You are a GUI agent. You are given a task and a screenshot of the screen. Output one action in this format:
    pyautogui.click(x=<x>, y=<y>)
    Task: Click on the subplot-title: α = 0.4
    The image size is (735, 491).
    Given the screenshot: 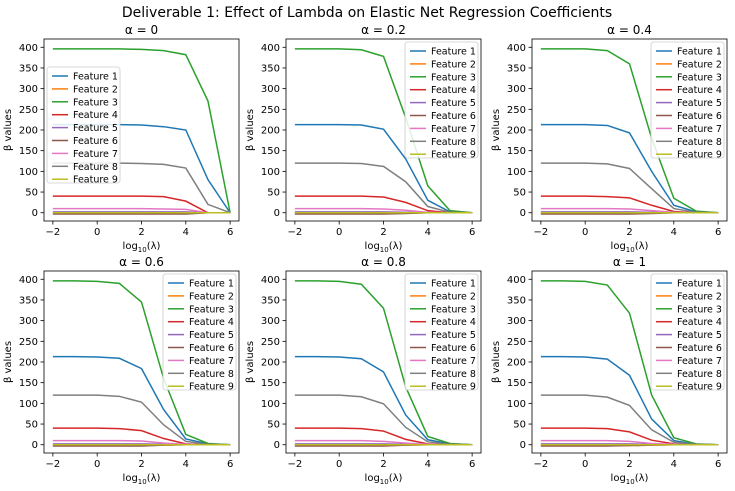 What is the action you would take?
    pyautogui.click(x=629, y=30)
    